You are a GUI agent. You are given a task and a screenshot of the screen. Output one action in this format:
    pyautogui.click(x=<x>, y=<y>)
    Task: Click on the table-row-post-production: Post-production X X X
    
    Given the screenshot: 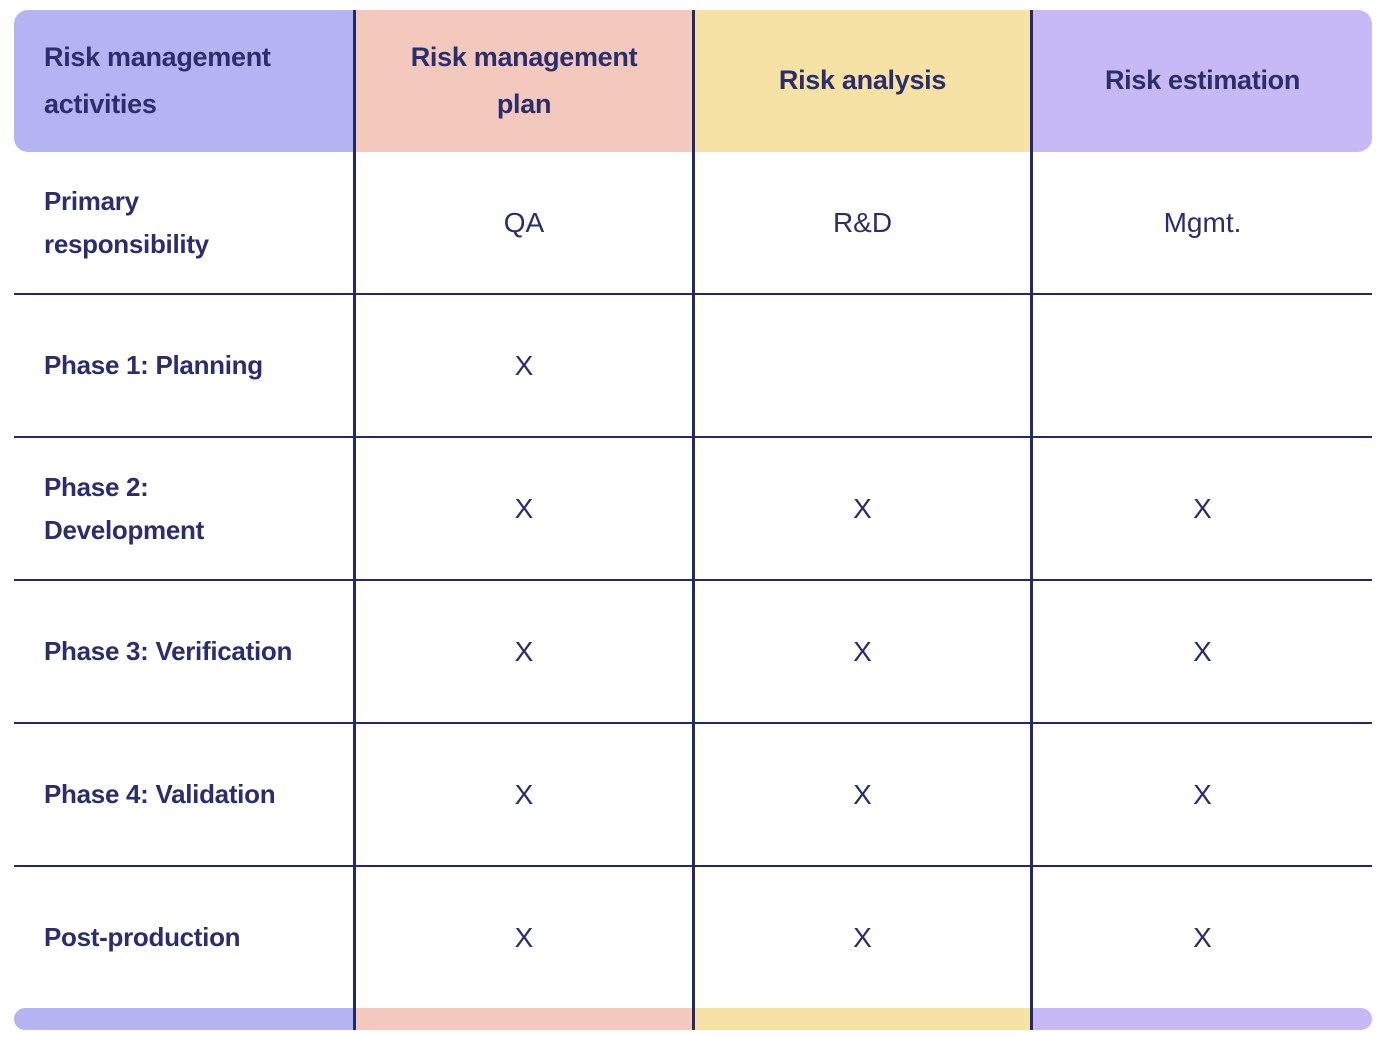 What is the action you would take?
    pyautogui.click(x=693, y=937)
    